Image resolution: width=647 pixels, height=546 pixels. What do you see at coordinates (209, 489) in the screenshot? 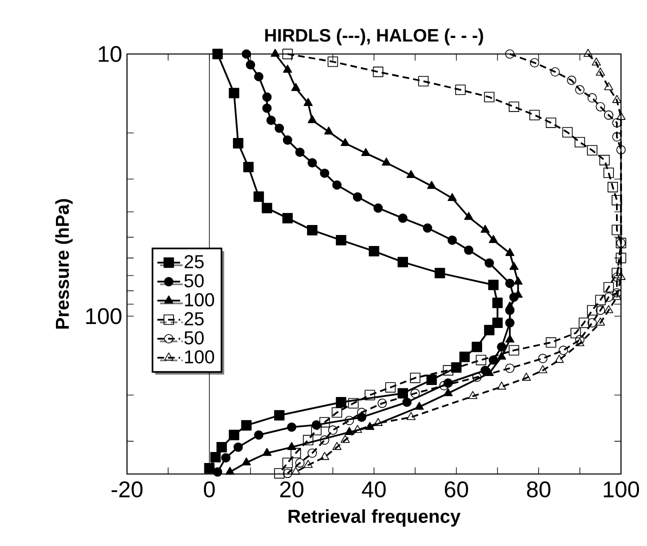
I see `x-tick-label: 0` at bounding box center [209, 489].